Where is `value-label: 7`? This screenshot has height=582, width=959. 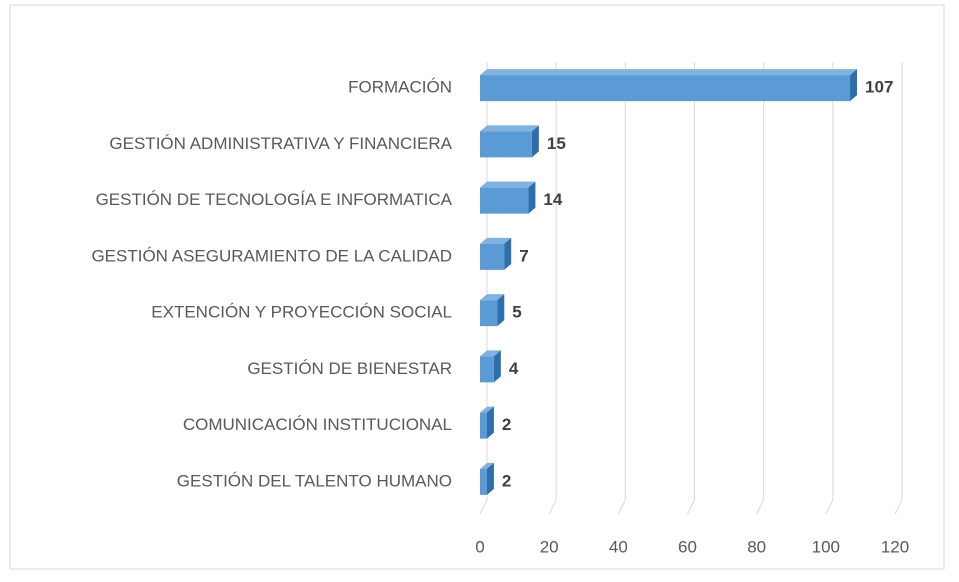 value-label: 7 is located at coordinates (523, 255).